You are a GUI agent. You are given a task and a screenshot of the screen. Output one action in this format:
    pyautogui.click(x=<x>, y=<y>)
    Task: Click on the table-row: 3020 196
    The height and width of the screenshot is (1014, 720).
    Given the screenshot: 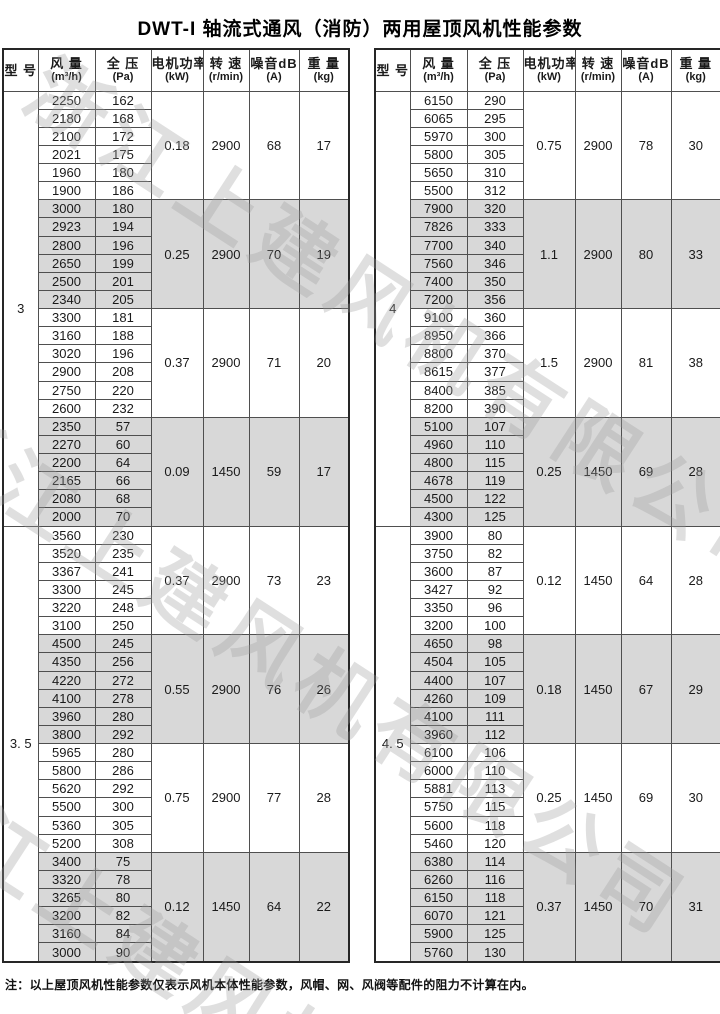 What is the action you would take?
    pyautogui.click(x=176, y=354)
    